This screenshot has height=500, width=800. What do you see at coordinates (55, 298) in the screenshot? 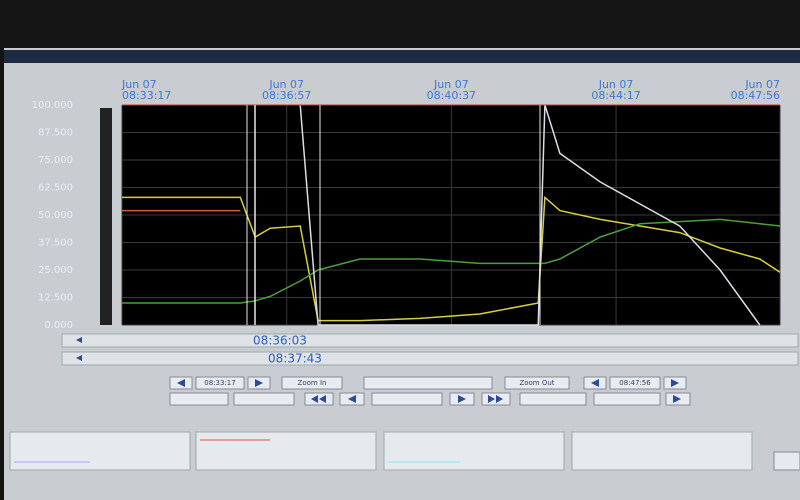
I see `y-tick-label: 12.500` at bounding box center [55, 298].